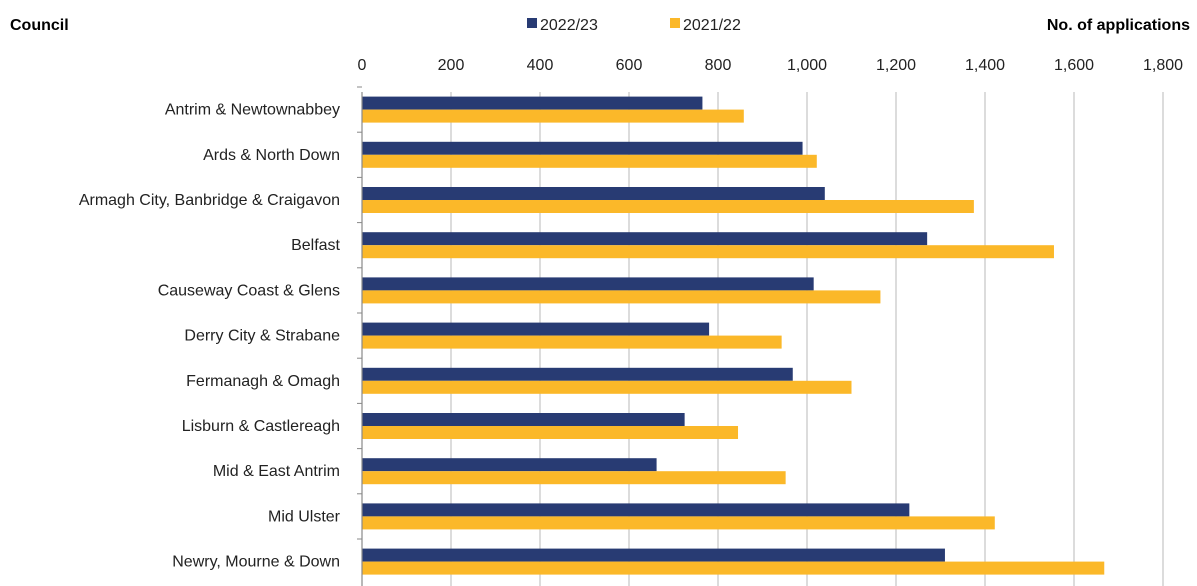 Image resolution: width=1197 pixels, height=586 pixels. I want to click on bar-2021-22-armagh-city-banbridge-craigavon, so click(668, 206).